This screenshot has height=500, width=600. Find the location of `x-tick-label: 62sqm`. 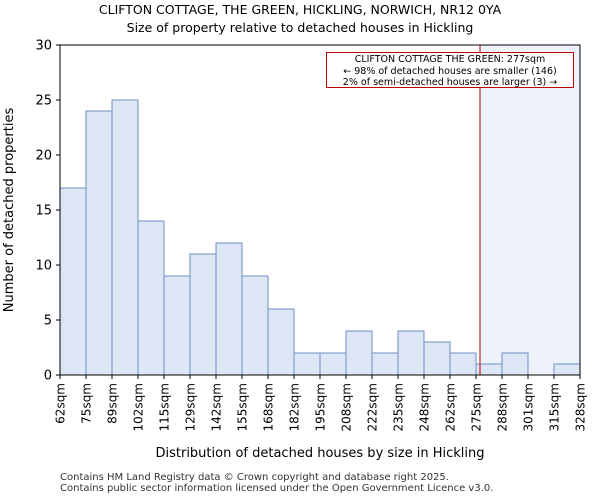

x-tick-label: 62sqm is located at coordinates (61, 403).